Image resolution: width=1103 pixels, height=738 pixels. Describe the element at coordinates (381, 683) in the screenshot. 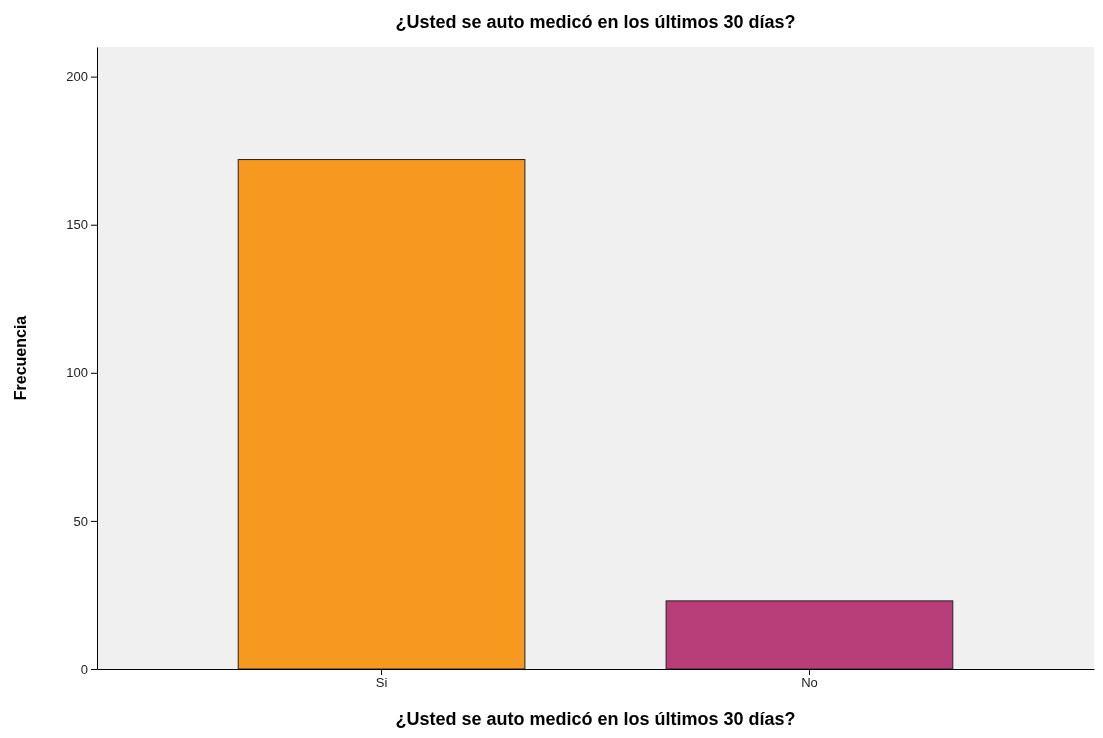

I see `x-tick-label: Si` at that location.